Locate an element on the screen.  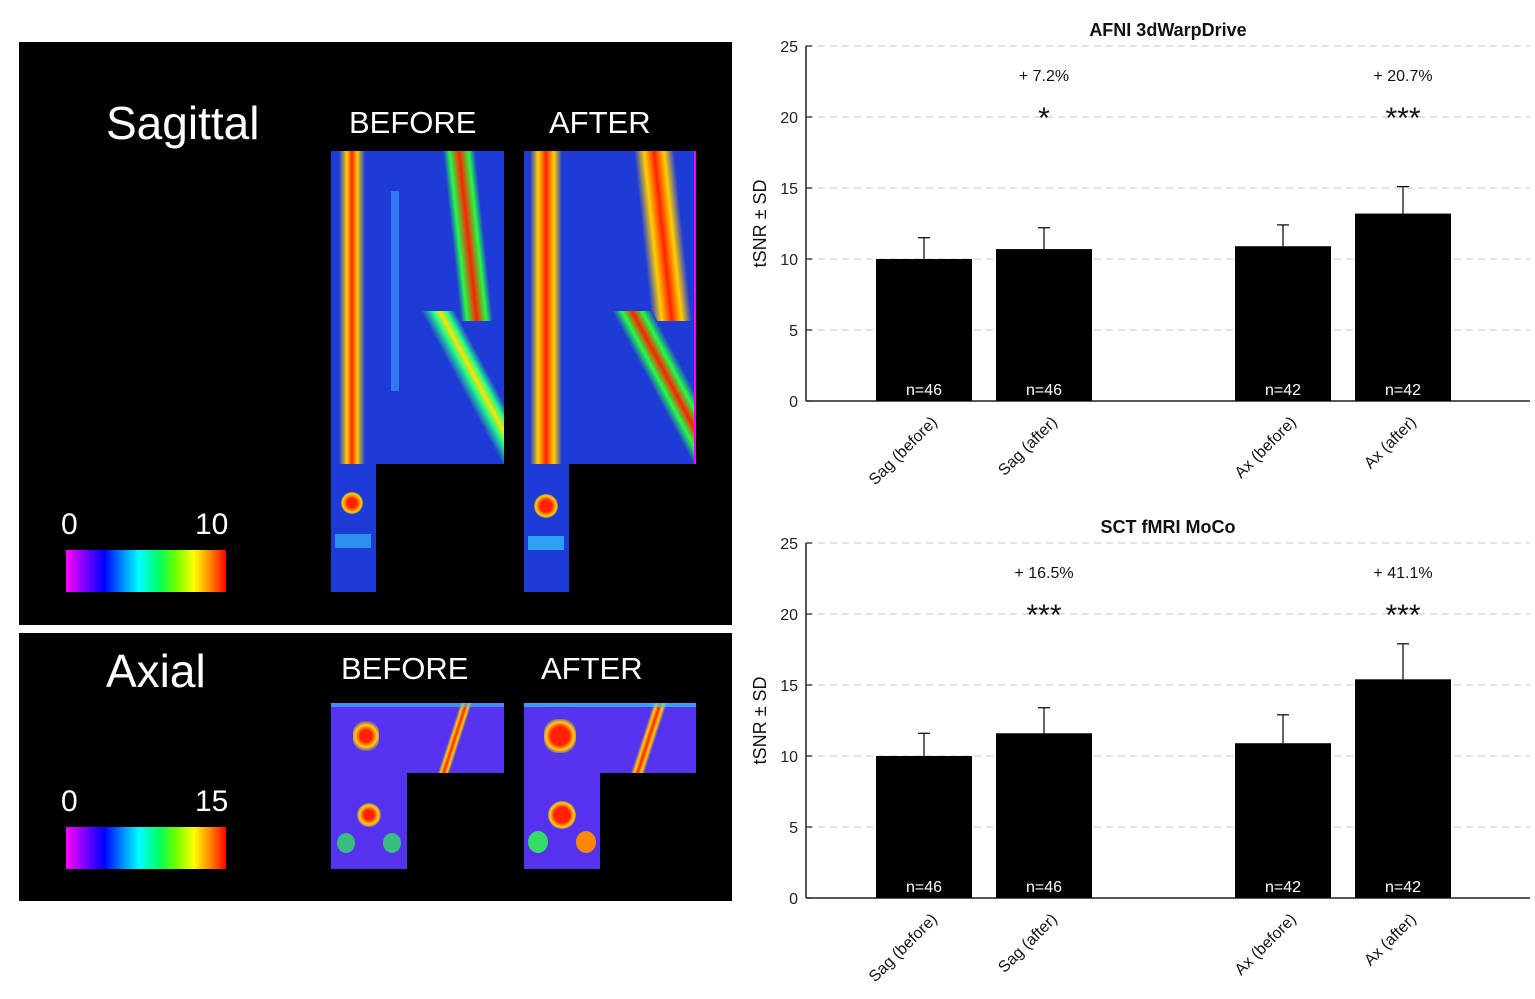
percent-change-label: + 16.5% is located at coordinates (1043, 573).